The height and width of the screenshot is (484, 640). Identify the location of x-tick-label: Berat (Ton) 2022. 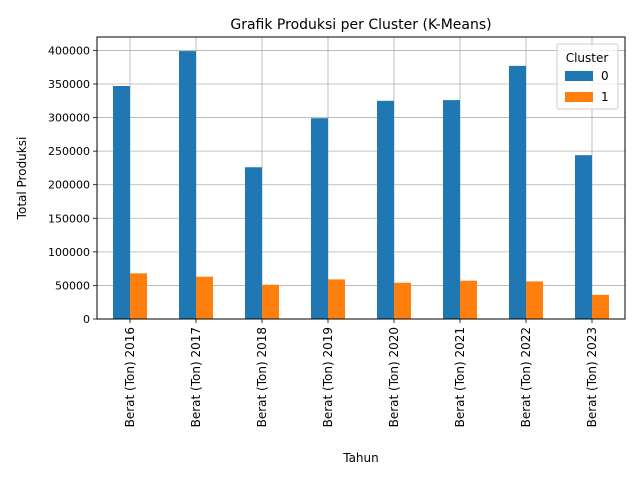
(526, 377).